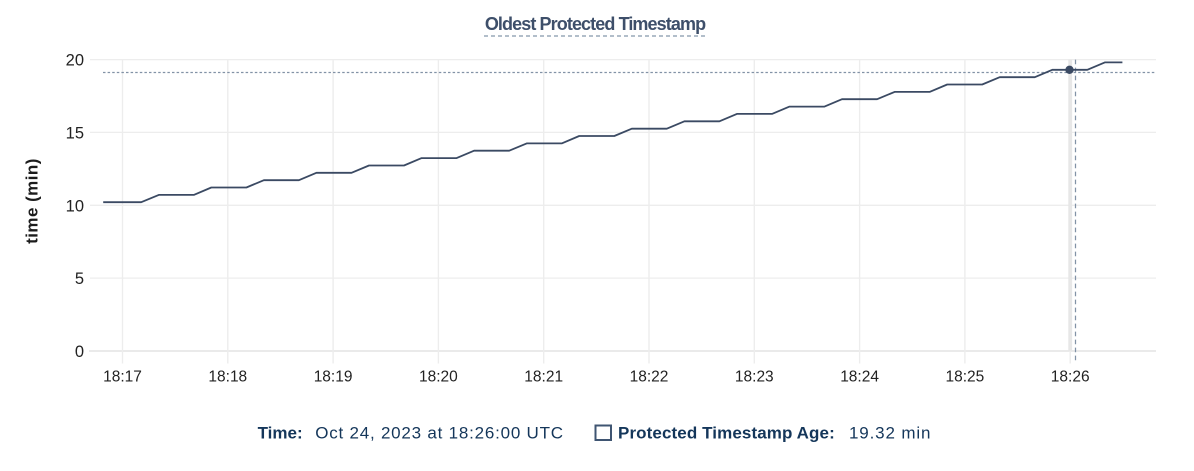 This screenshot has height=471, width=1194. Describe the element at coordinates (754, 377) in the screenshot. I see `svg-text: 18:23` at that location.